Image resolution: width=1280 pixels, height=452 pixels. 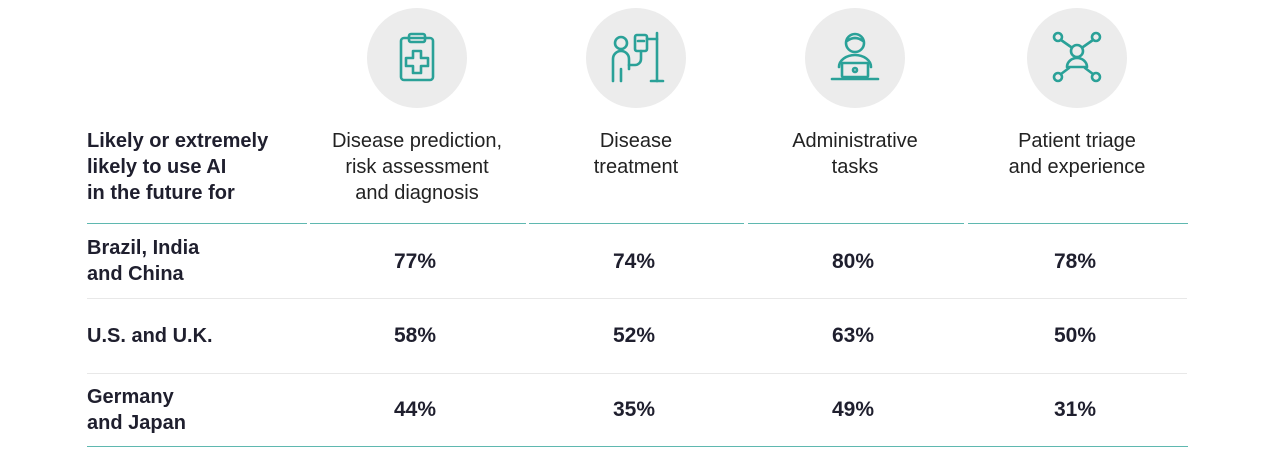 I want to click on person-at-laptop-icon, so click(x=855, y=56).